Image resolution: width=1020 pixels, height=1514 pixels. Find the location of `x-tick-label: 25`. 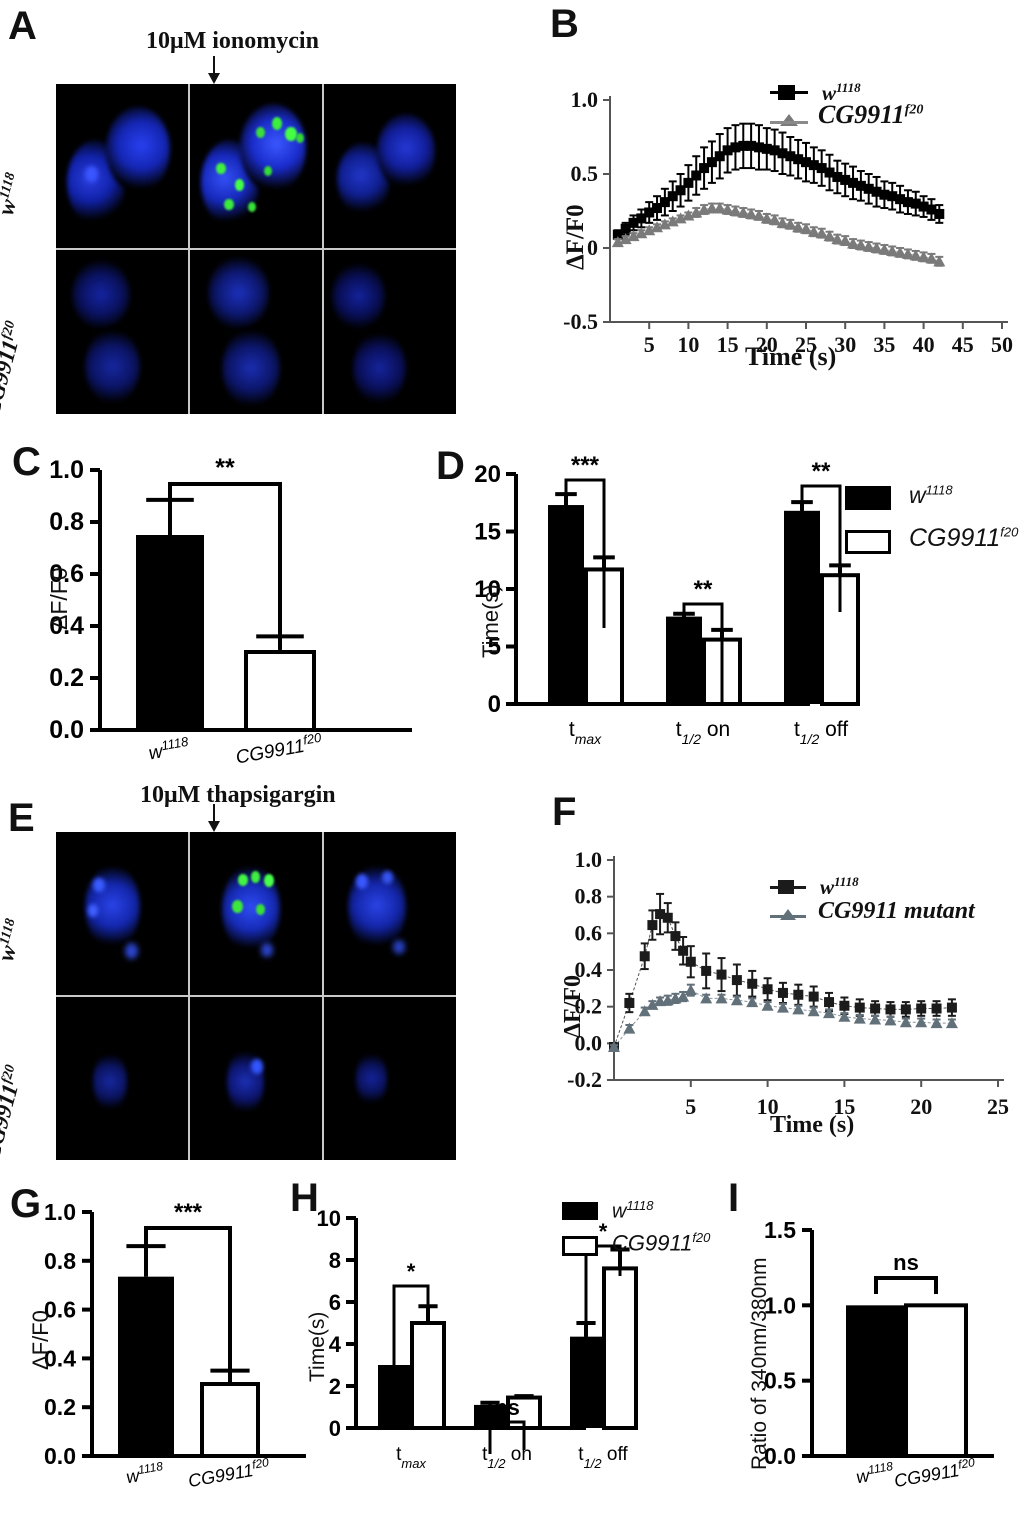

x-tick-label: 25 is located at coordinates (998, 1106).